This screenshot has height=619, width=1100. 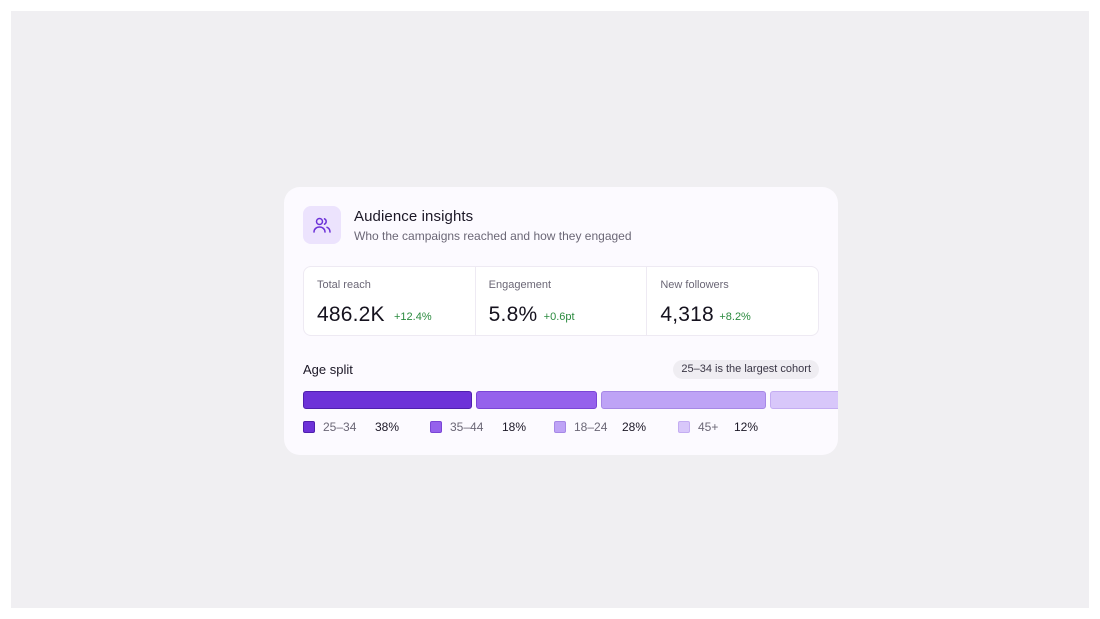 I want to click on metric-delta: +0.6pt, so click(x=559, y=317).